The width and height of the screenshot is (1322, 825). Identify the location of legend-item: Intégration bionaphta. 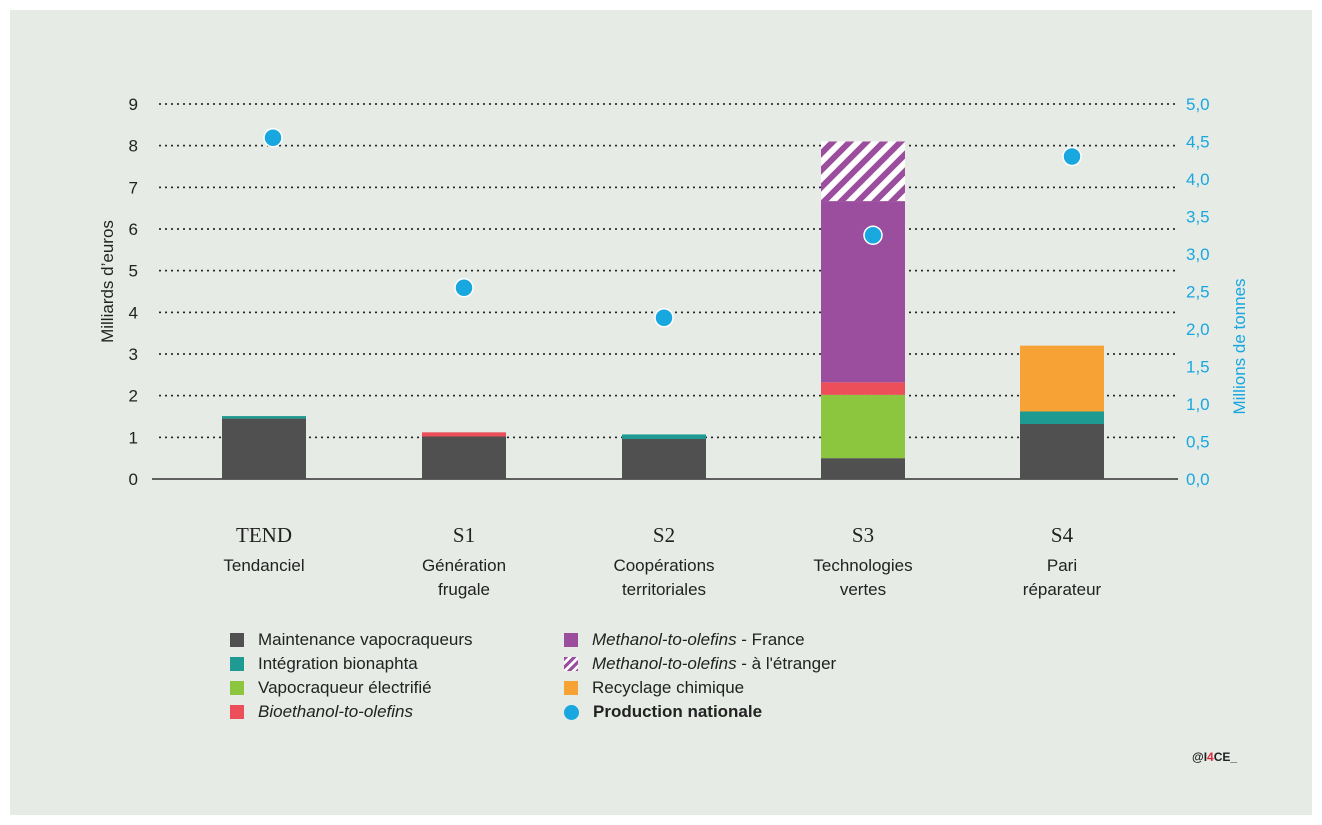
(324, 664).